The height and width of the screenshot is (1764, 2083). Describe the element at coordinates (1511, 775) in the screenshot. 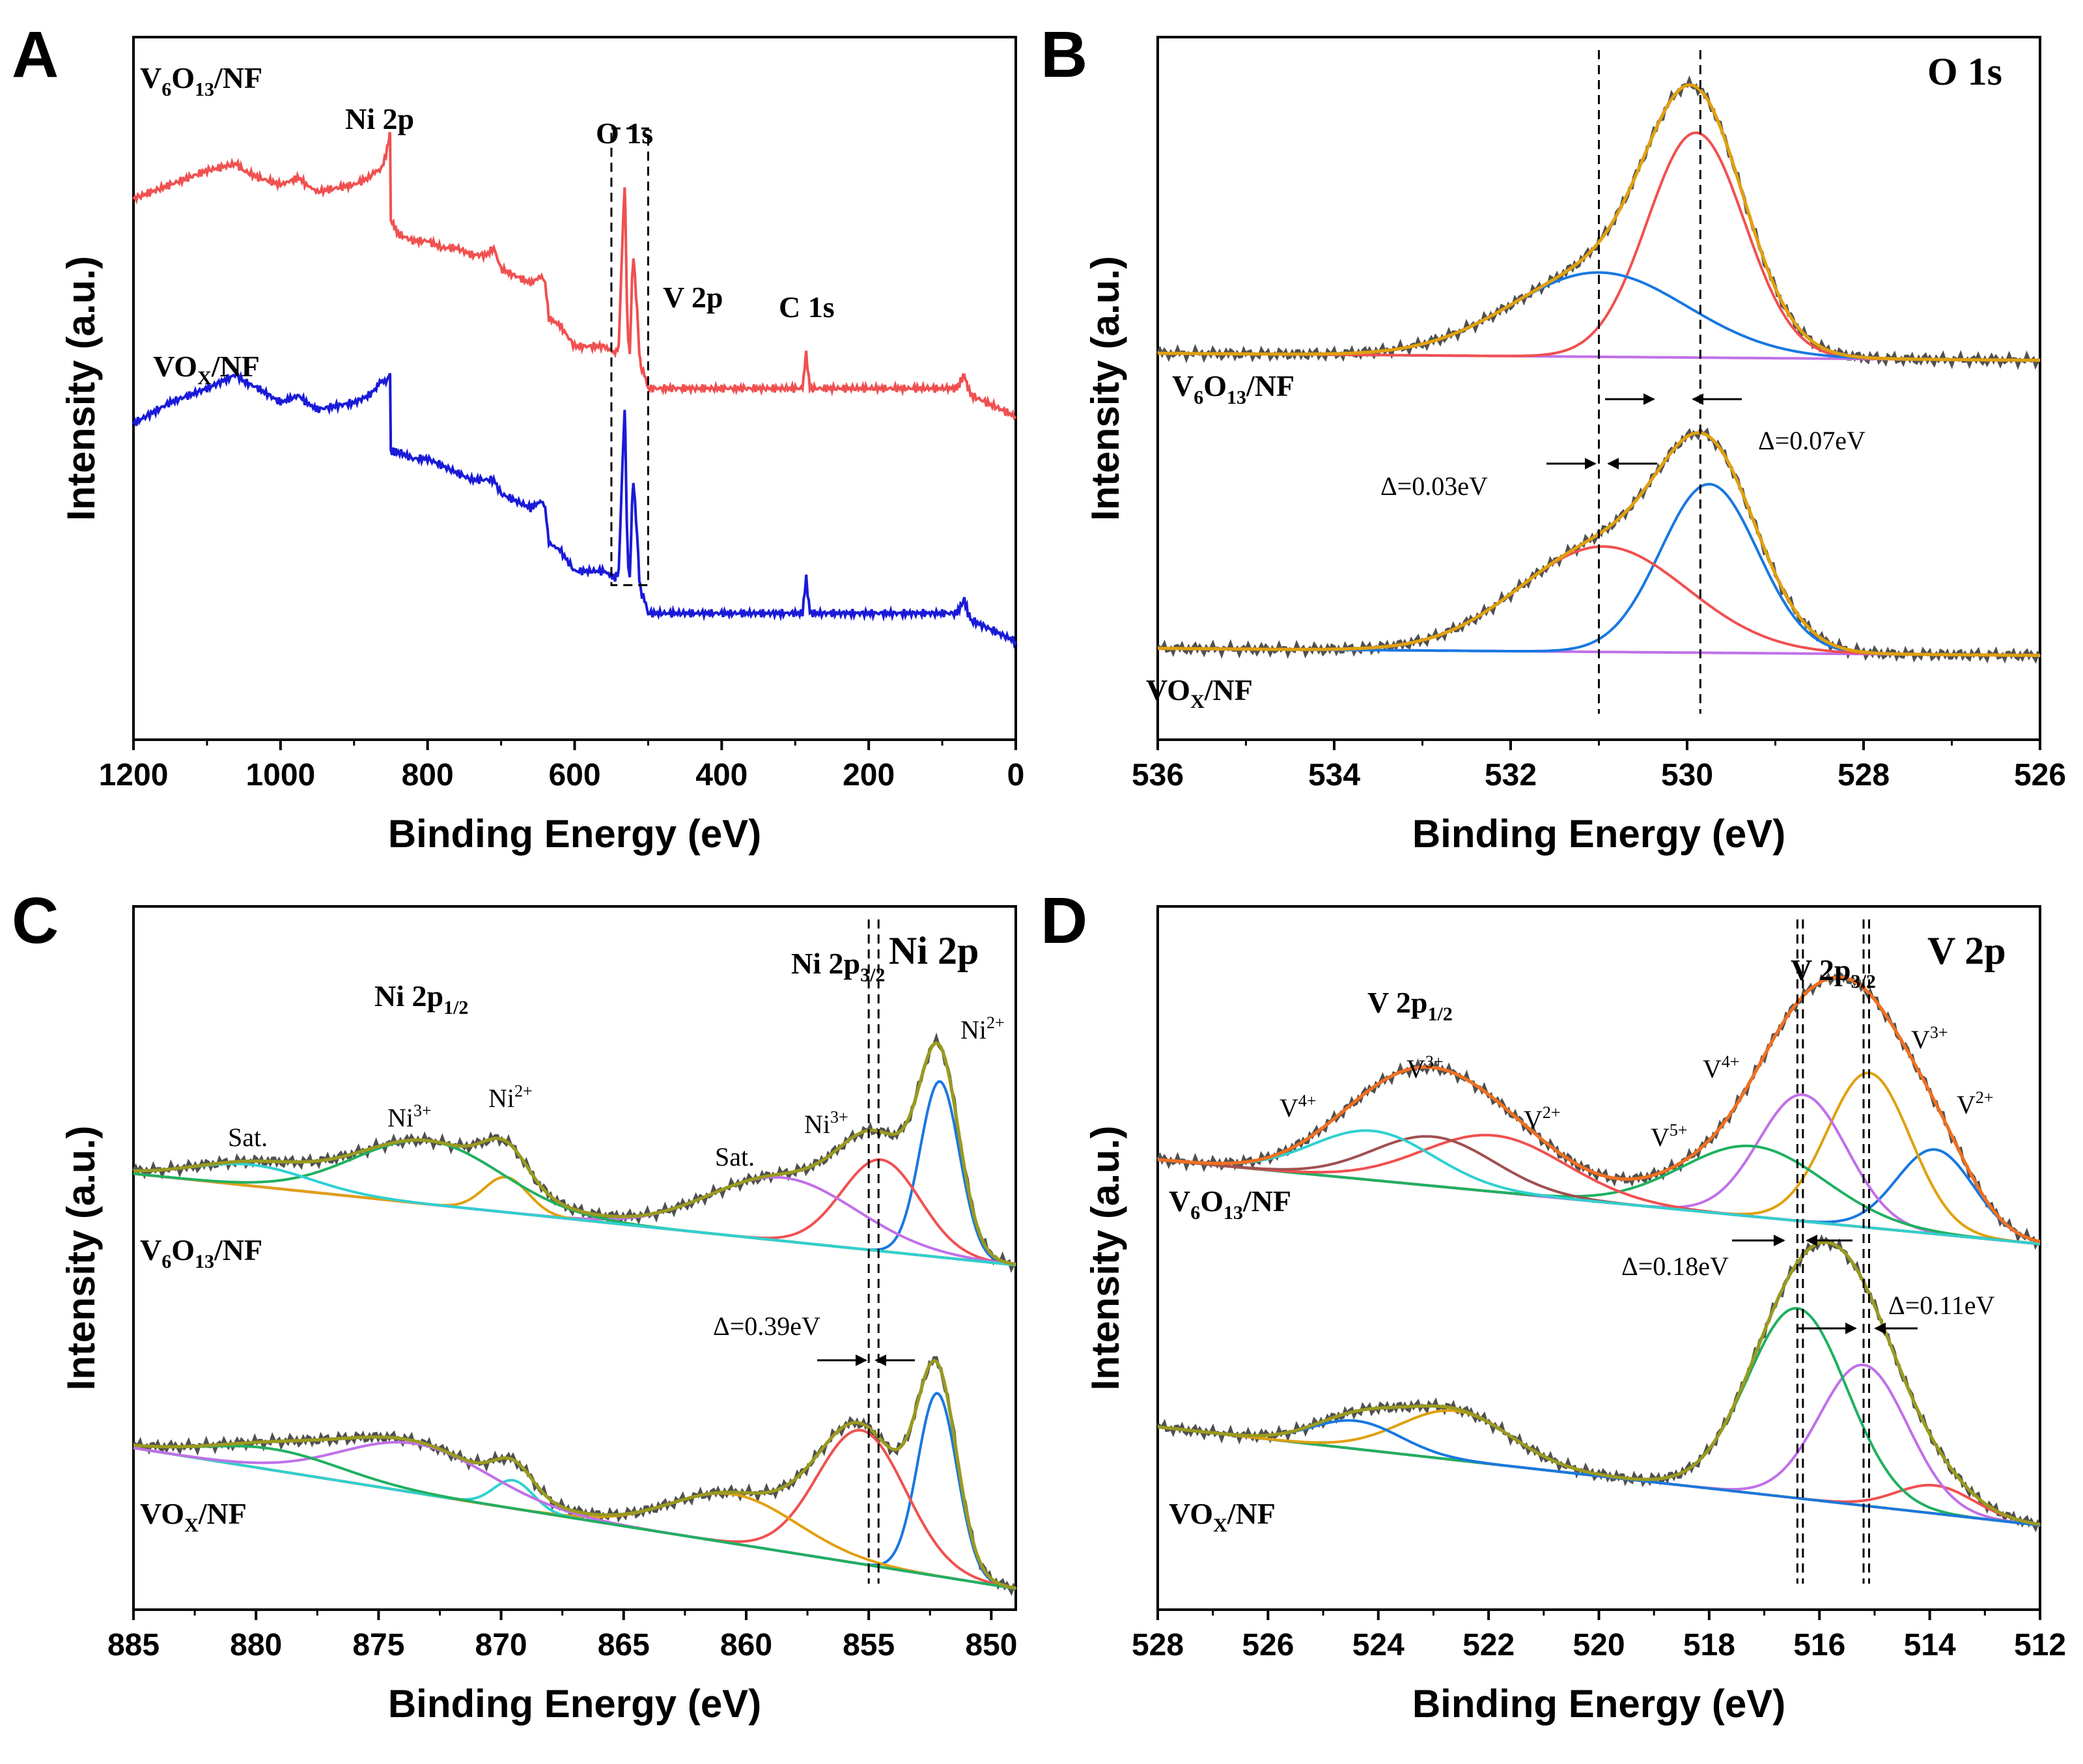

I see `x-tick-label: 532` at that location.